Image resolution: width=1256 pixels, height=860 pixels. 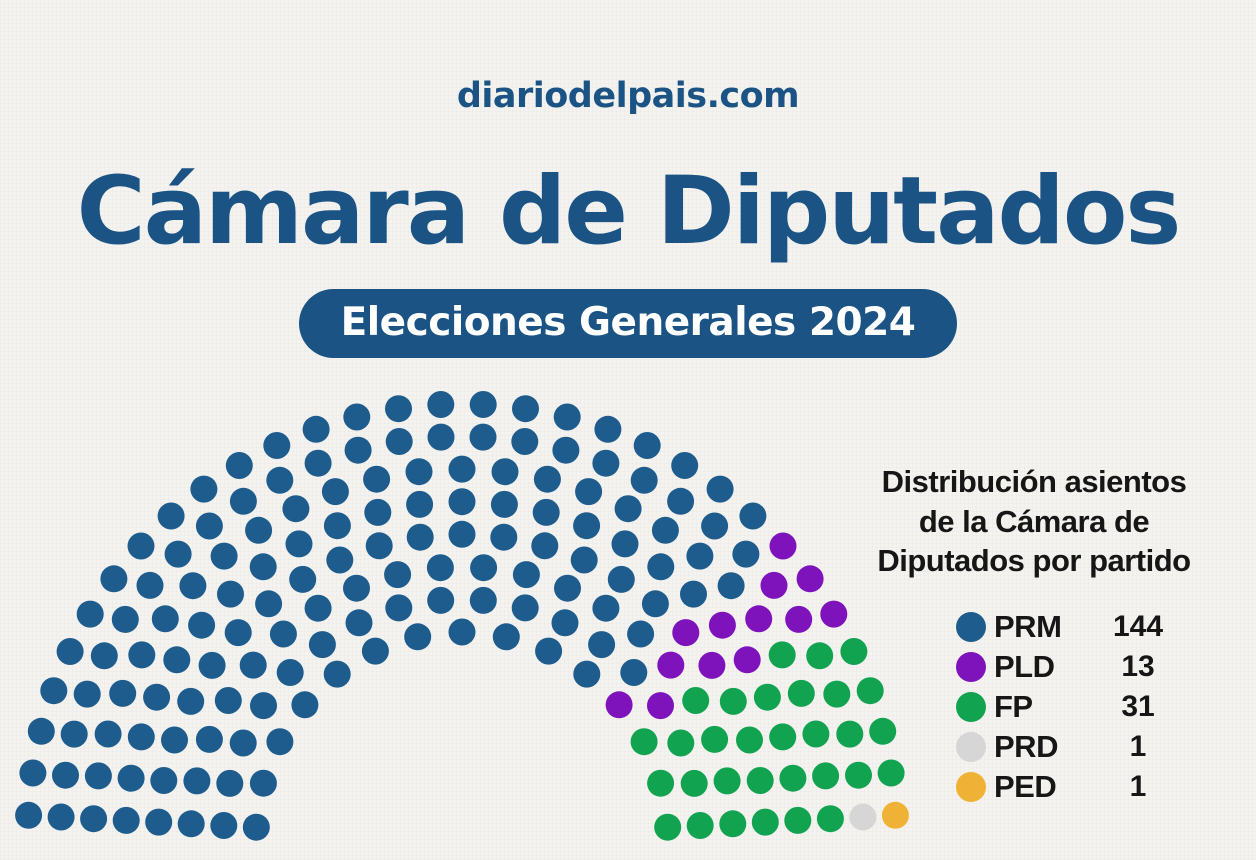 I want to click on legend-swatch-ped-icon, so click(x=971, y=787).